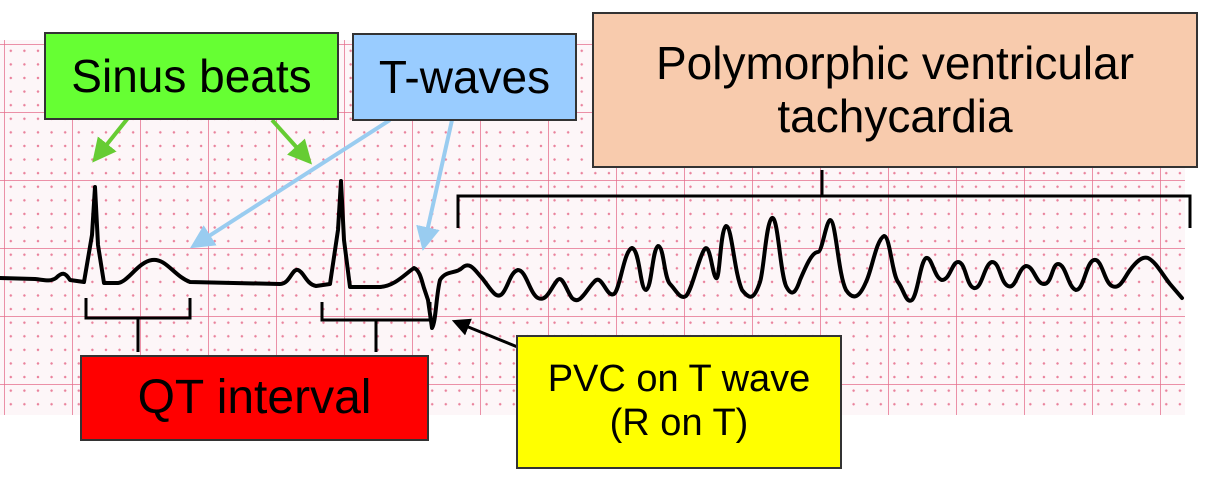 The image size is (1226, 490). What do you see at coordinates (486, 334) in the screenshot?
I see `pvc-arrow` at bounding box center [486, 334].